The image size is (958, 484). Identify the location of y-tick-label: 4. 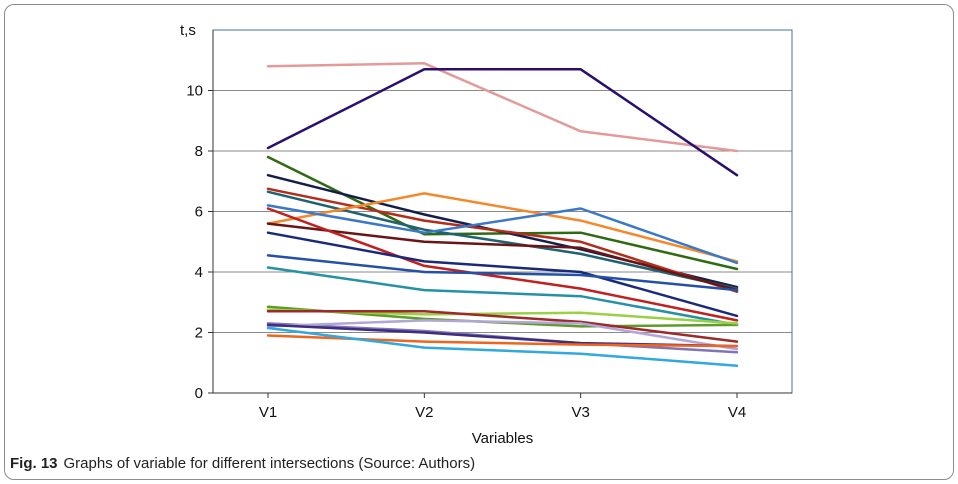
(199, 272).